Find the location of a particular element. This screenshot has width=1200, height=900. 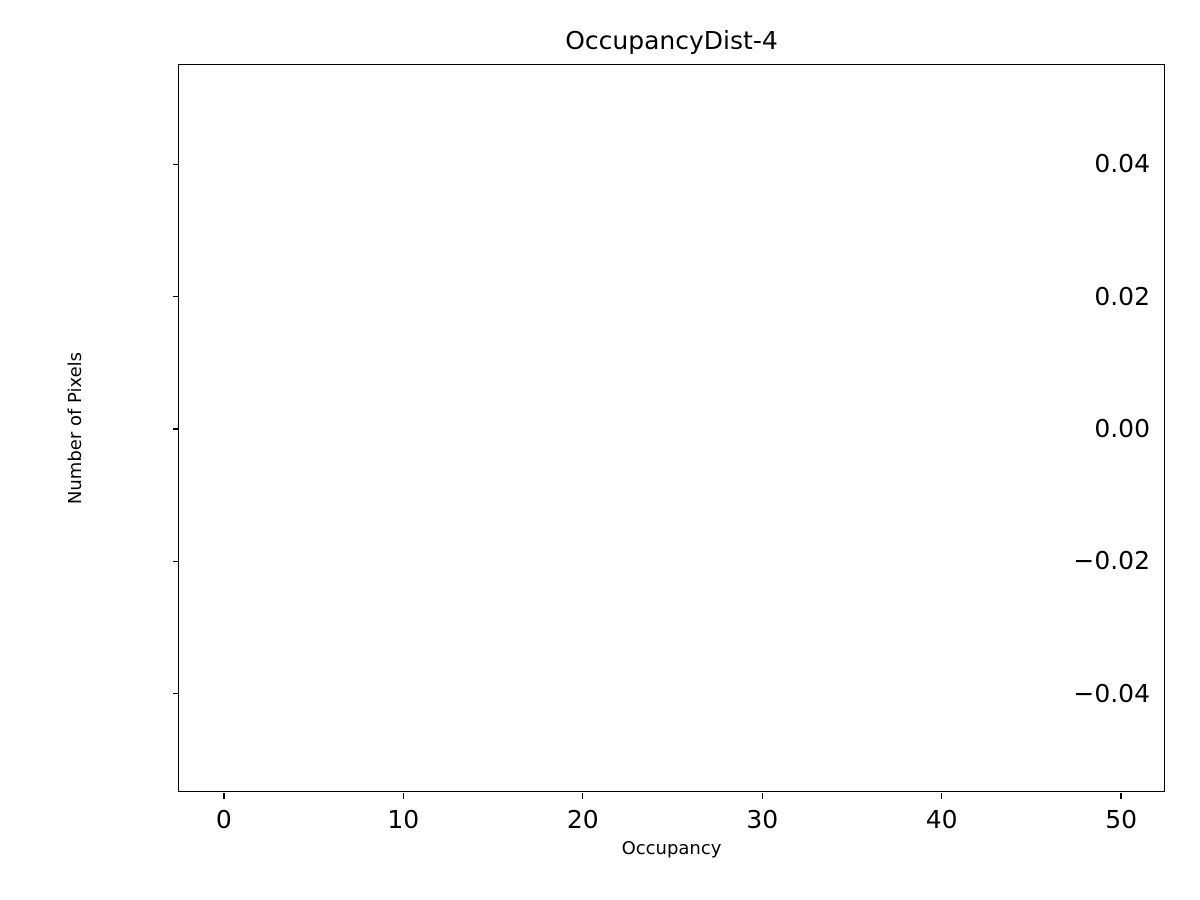

x-tick-label: 50 is located at coordinates (1121, 819).